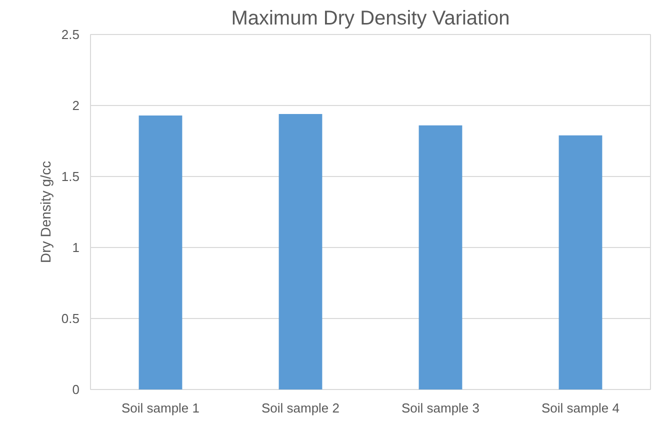  Describe the element at coordinates (76, 105) in the screenshot. I see `y-tick-label: 2` at that location.